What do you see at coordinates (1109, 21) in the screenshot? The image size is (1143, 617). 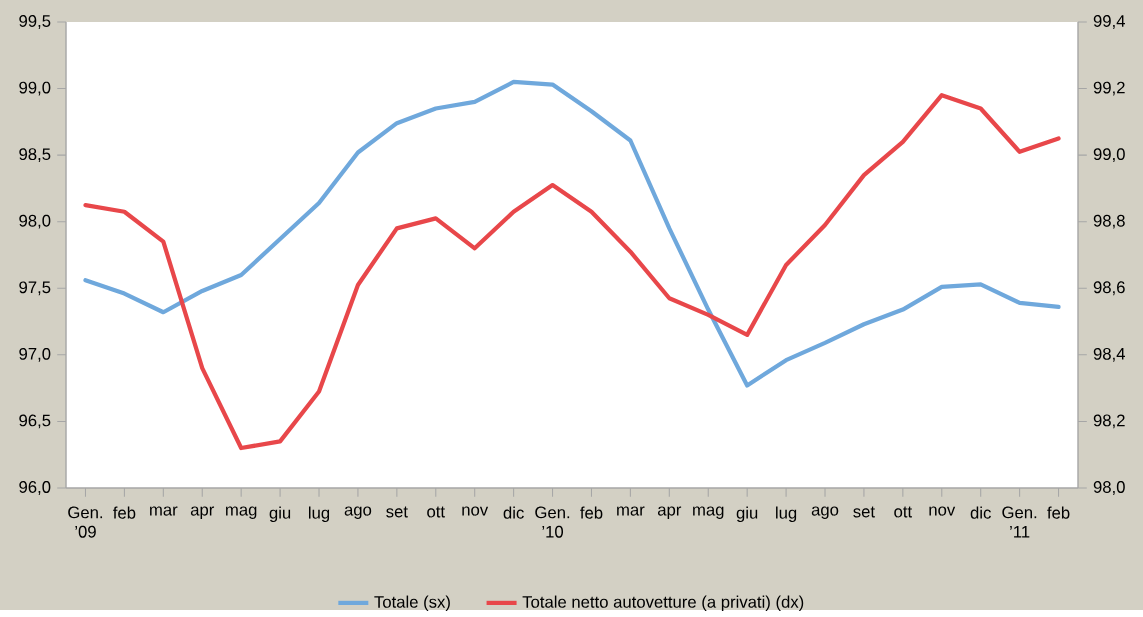 I see `y2-tick-label: 99,4` at bounding box center [1109, 21].